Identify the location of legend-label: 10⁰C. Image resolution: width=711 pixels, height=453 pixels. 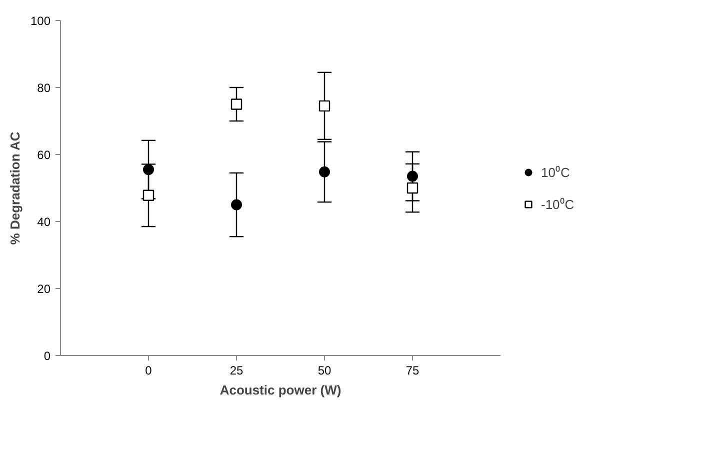
(555, 172).